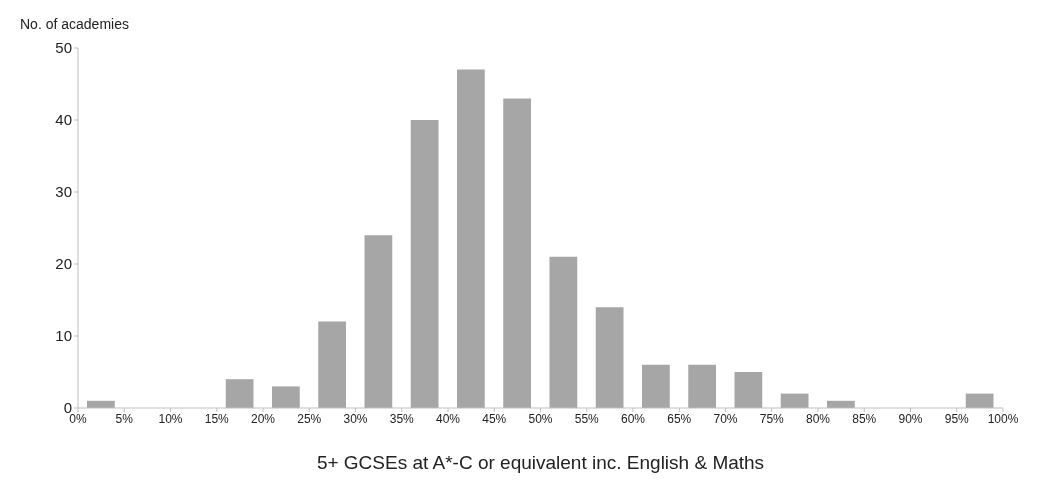  Describe the element at coordinates (170, 418) in the screenshot. I see `x-tick-label: 10%` at that location.